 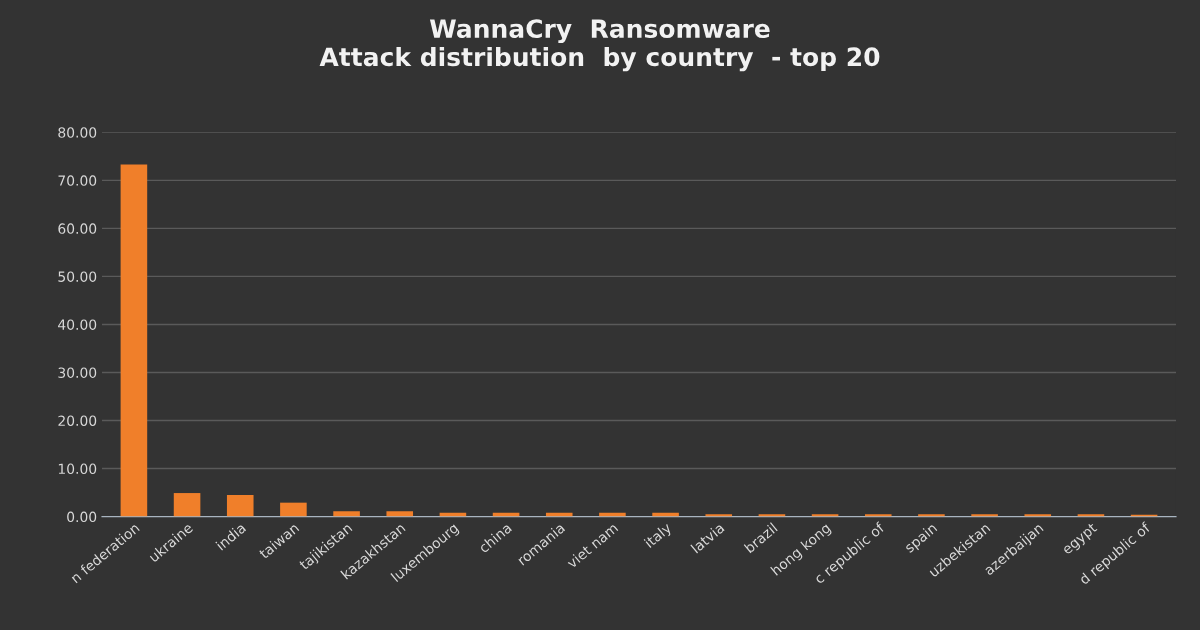 What do you see at coordinates (77, 469) in the screenshot?
I see `y-tick-label: 10.00` at bounding box center [77, 469].